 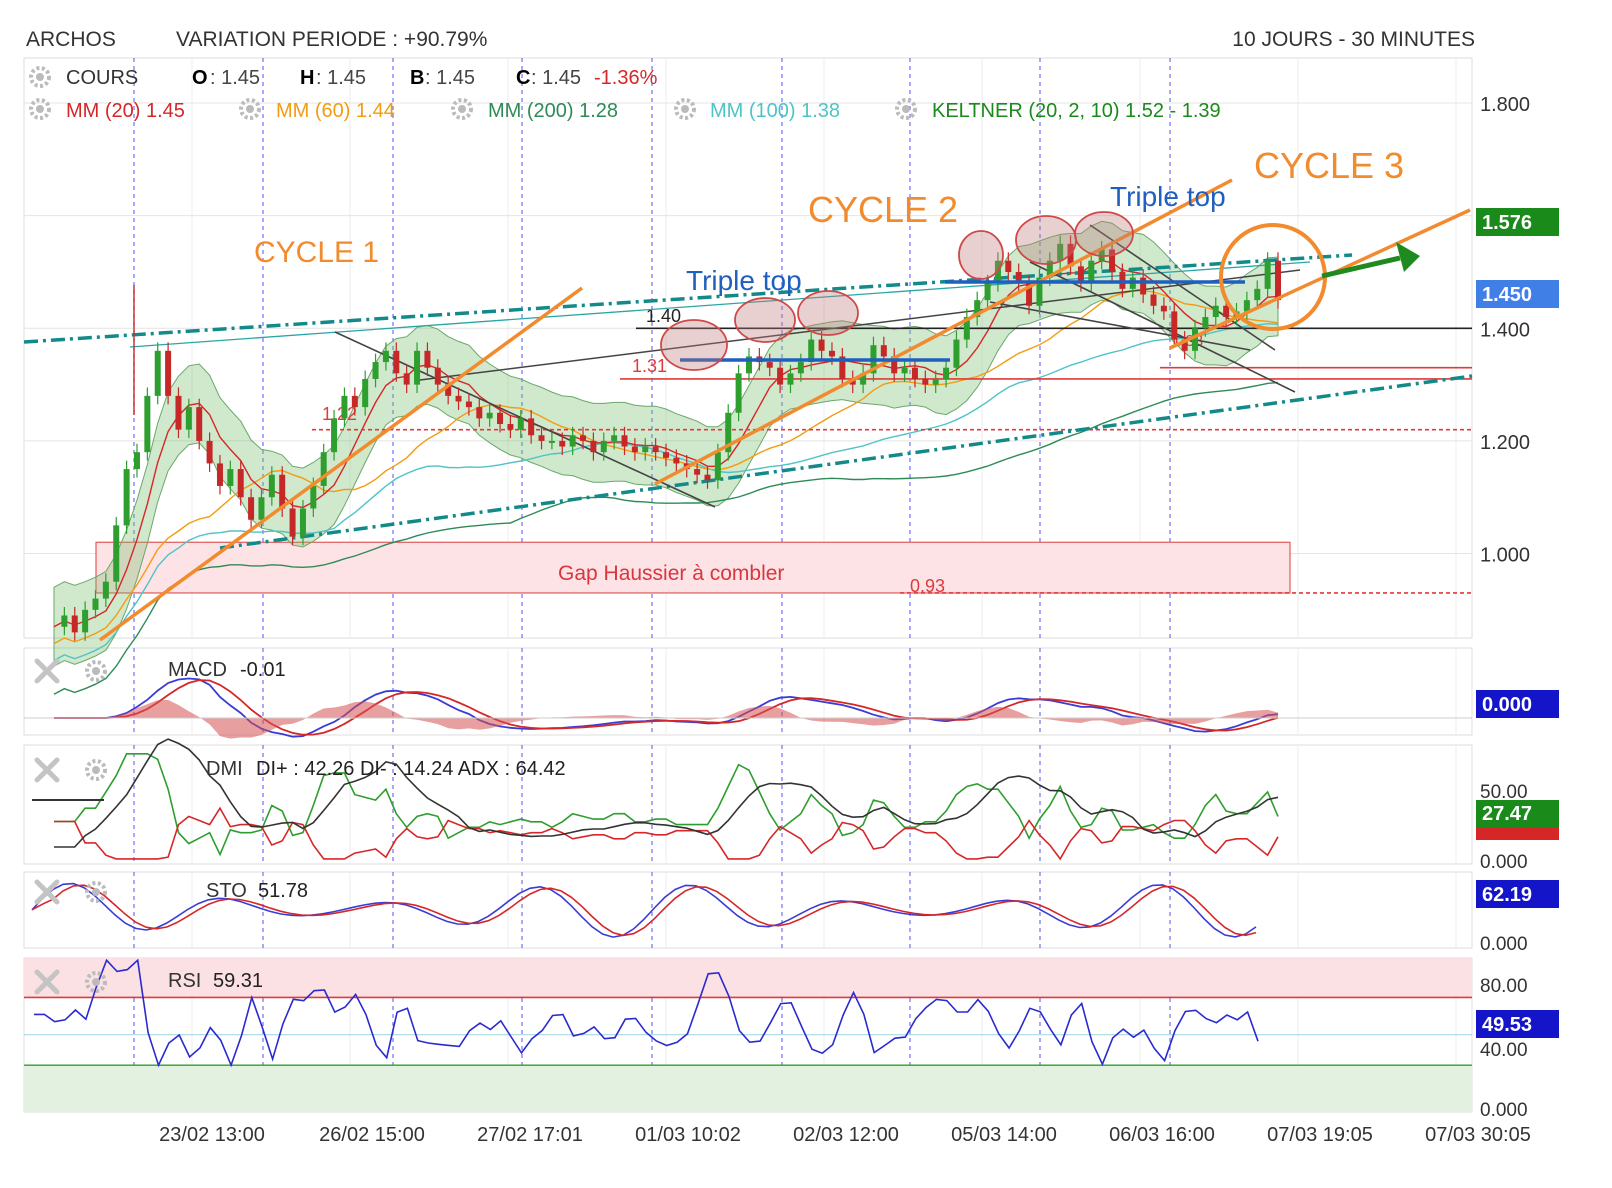 I want to click on x-axis-label: 07/03 19:05, so click(x=1320, y=1135).